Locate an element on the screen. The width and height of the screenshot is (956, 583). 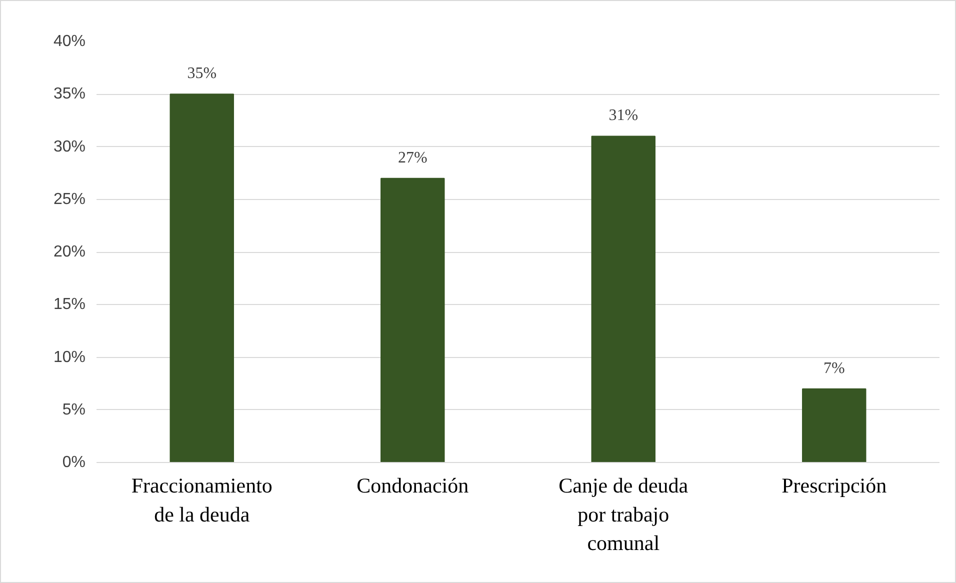
x-tick-label: Prescripción is located at coordinates (835, 486).